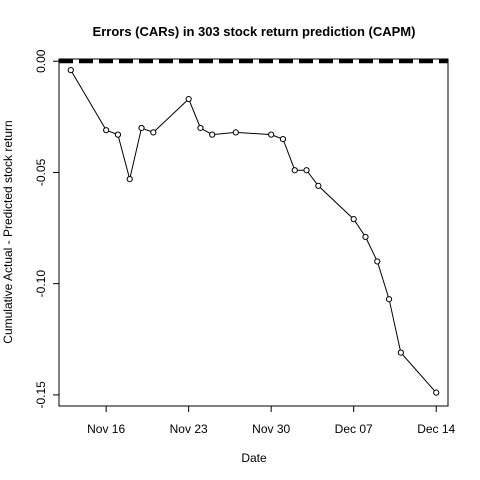 The width and height of the screenshot is (480, 480). What do you see at coordinates (41, 284) in the screenshot?
I see `y-tick-label: -0.10` at bounding box center [41, 284].